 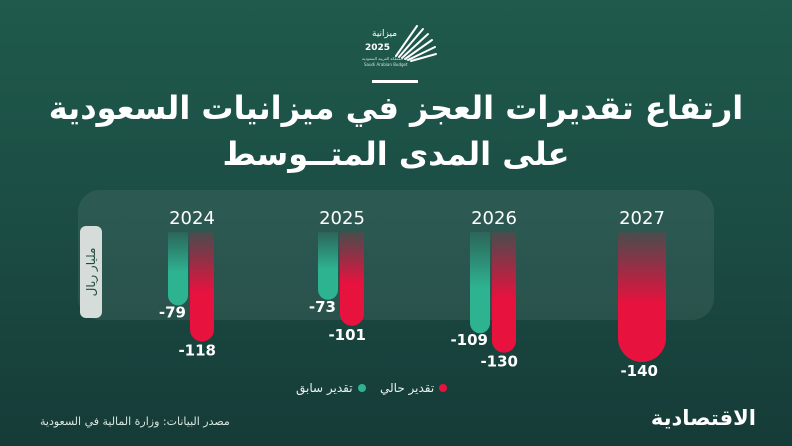 I want to click on x-tick-label-2024: 2024, so click(x=192, y=218).